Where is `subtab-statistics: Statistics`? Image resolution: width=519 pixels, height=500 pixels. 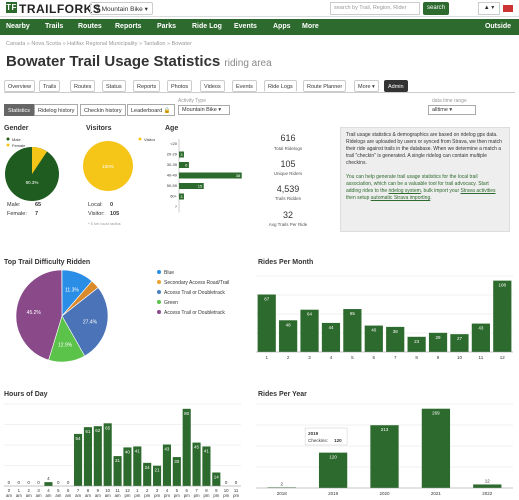
subtab-statistics: Statistics is located at coordinates (19, 110).